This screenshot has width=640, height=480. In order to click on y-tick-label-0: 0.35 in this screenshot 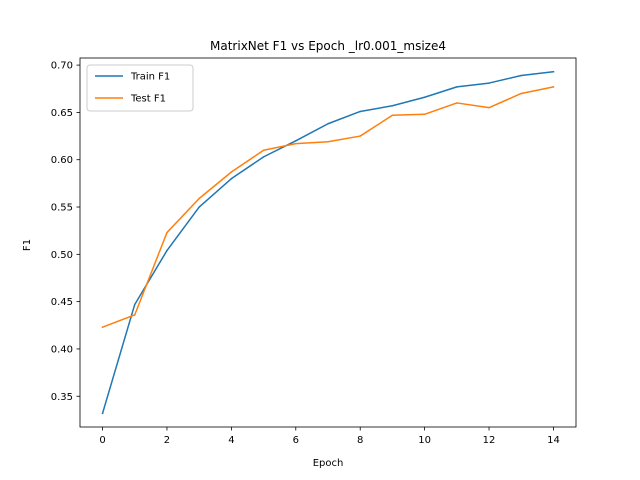, I will do `click(62, 397)`.